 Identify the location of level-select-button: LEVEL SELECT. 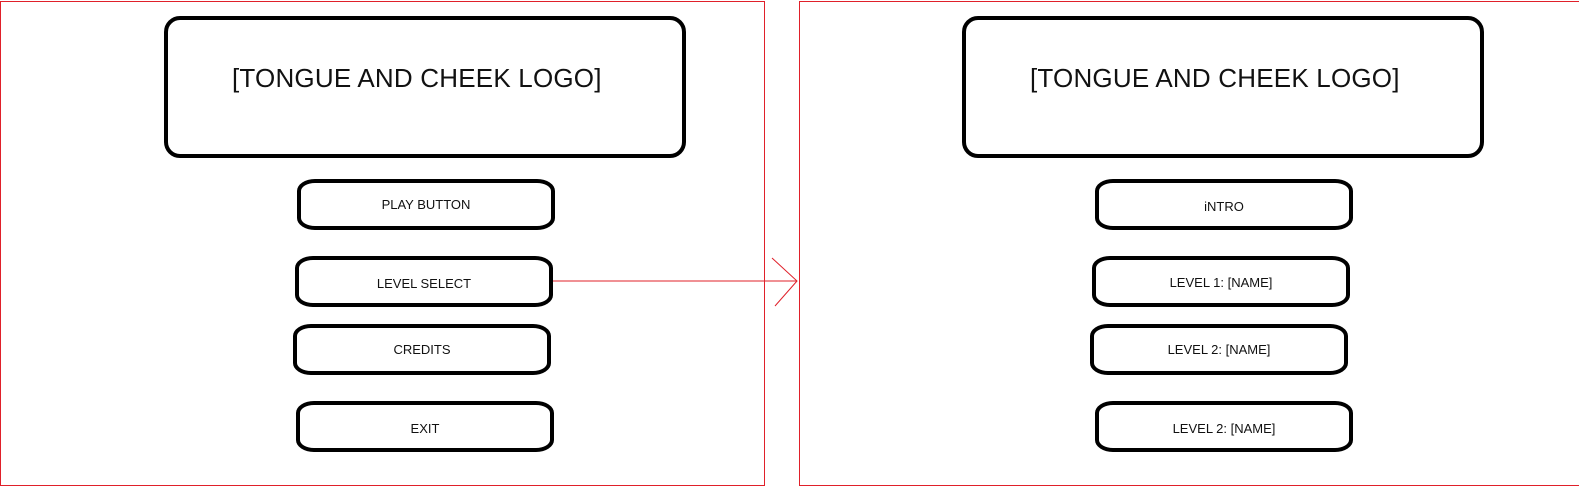
(424, 281).